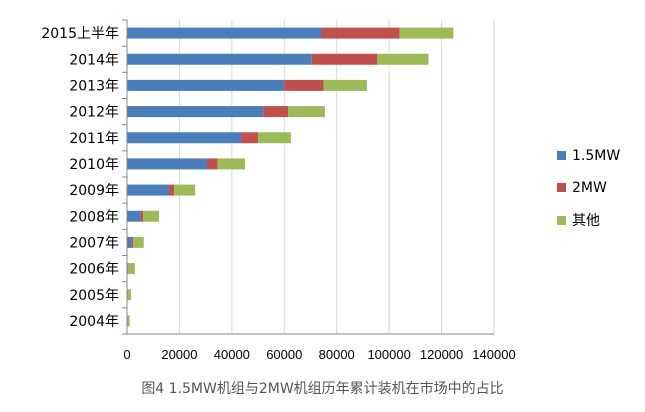  Describe the element at coordinates (94, 60) in the screenshot. I see `category-label: 2014年` at that location.